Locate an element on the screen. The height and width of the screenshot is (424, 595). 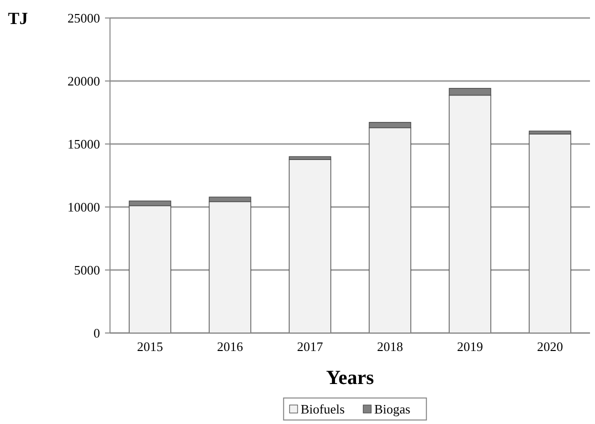
x-tick-label: 2016 is located at coordinates (230, 346).